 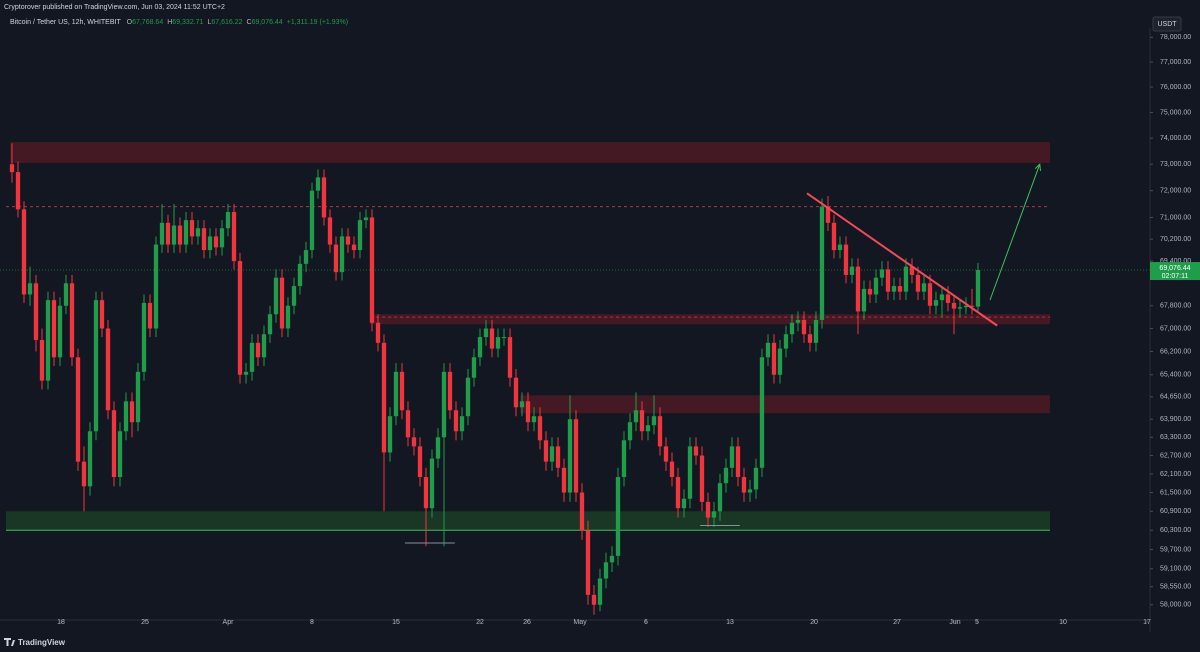 I want to click on y-tick-label: 63,300.00, so click(x=1175, y=437).